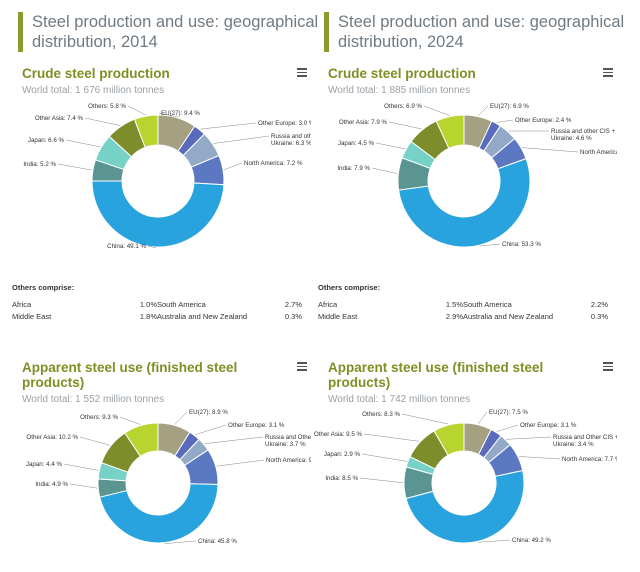 The height and width of the screenshot is (572, 640). What do you see at coordinates (291, 140) in the screenshot?
I see `data-label-russia-and-other-cis-ukraine: Russia and other CIS +Ukraine: 6.3 %` at bounding box center [291, 140].